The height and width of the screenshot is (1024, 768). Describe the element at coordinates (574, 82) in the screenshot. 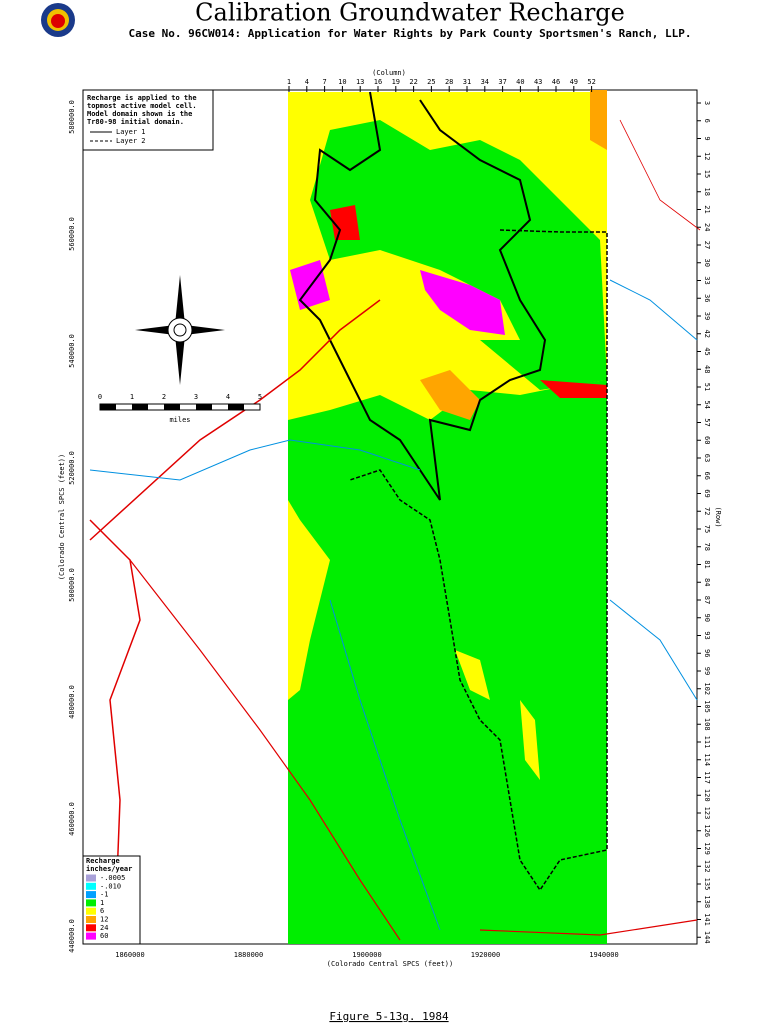

I see `column-label: 49` at that location.